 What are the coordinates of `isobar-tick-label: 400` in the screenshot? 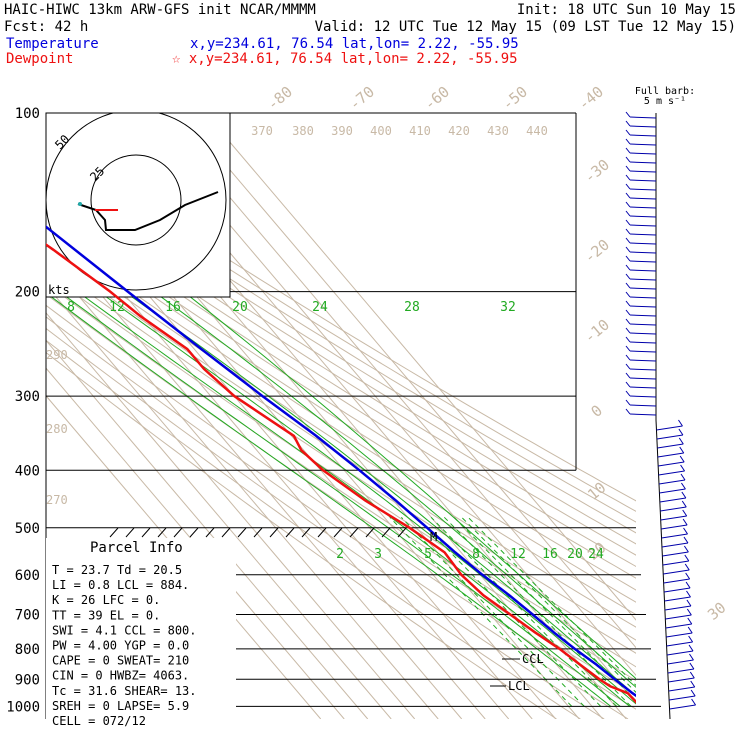 It's located at (27, 471).